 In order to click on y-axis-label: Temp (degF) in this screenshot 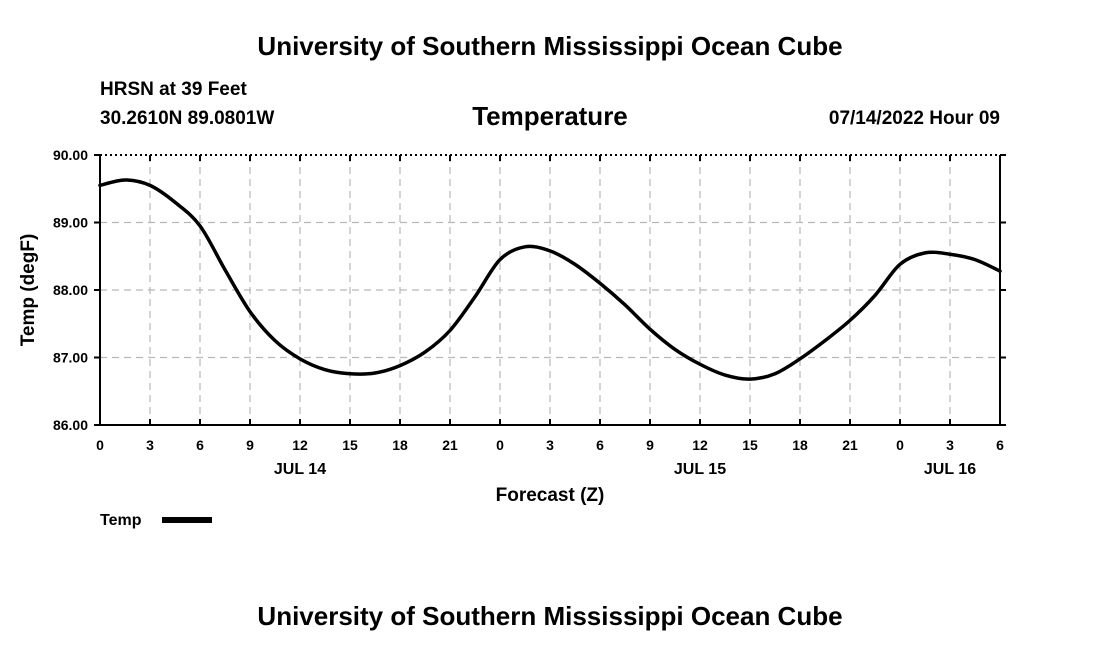, I will do `click(28, 290)`.